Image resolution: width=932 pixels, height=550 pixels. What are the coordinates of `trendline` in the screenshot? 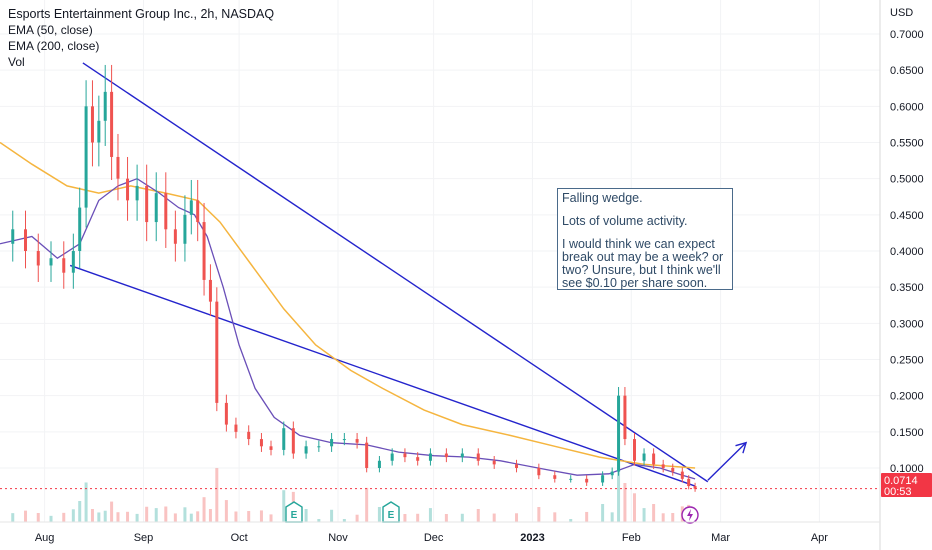 It's located at (727, 461).